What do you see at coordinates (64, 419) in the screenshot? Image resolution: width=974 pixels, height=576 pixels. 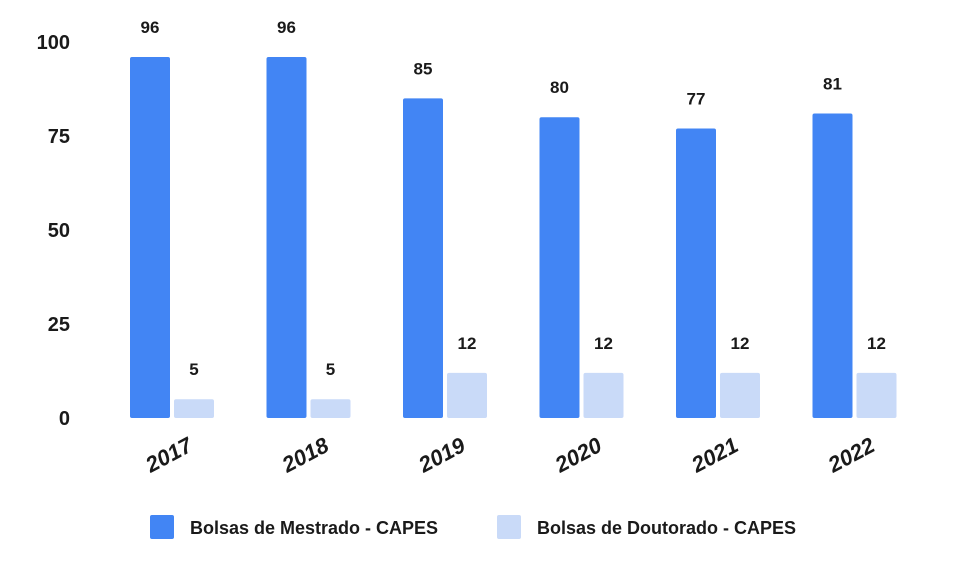 I see `y-tick-label-0: 0` at bounding box center [64, 419].